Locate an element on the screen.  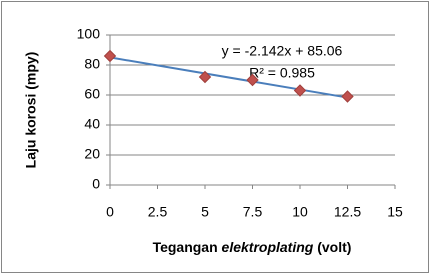
y-tick-label: 60 is located at coordinates (92, 94).